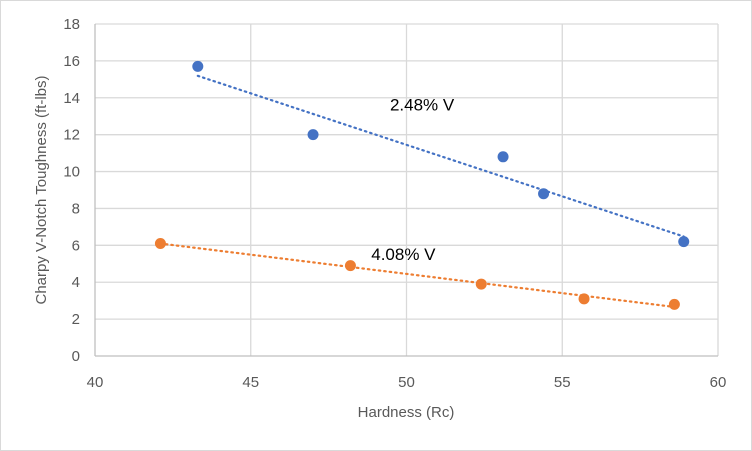  Describe the element at coordinates (71, 135) in the screenshot. I see `y-tick-label: 12` at that location.